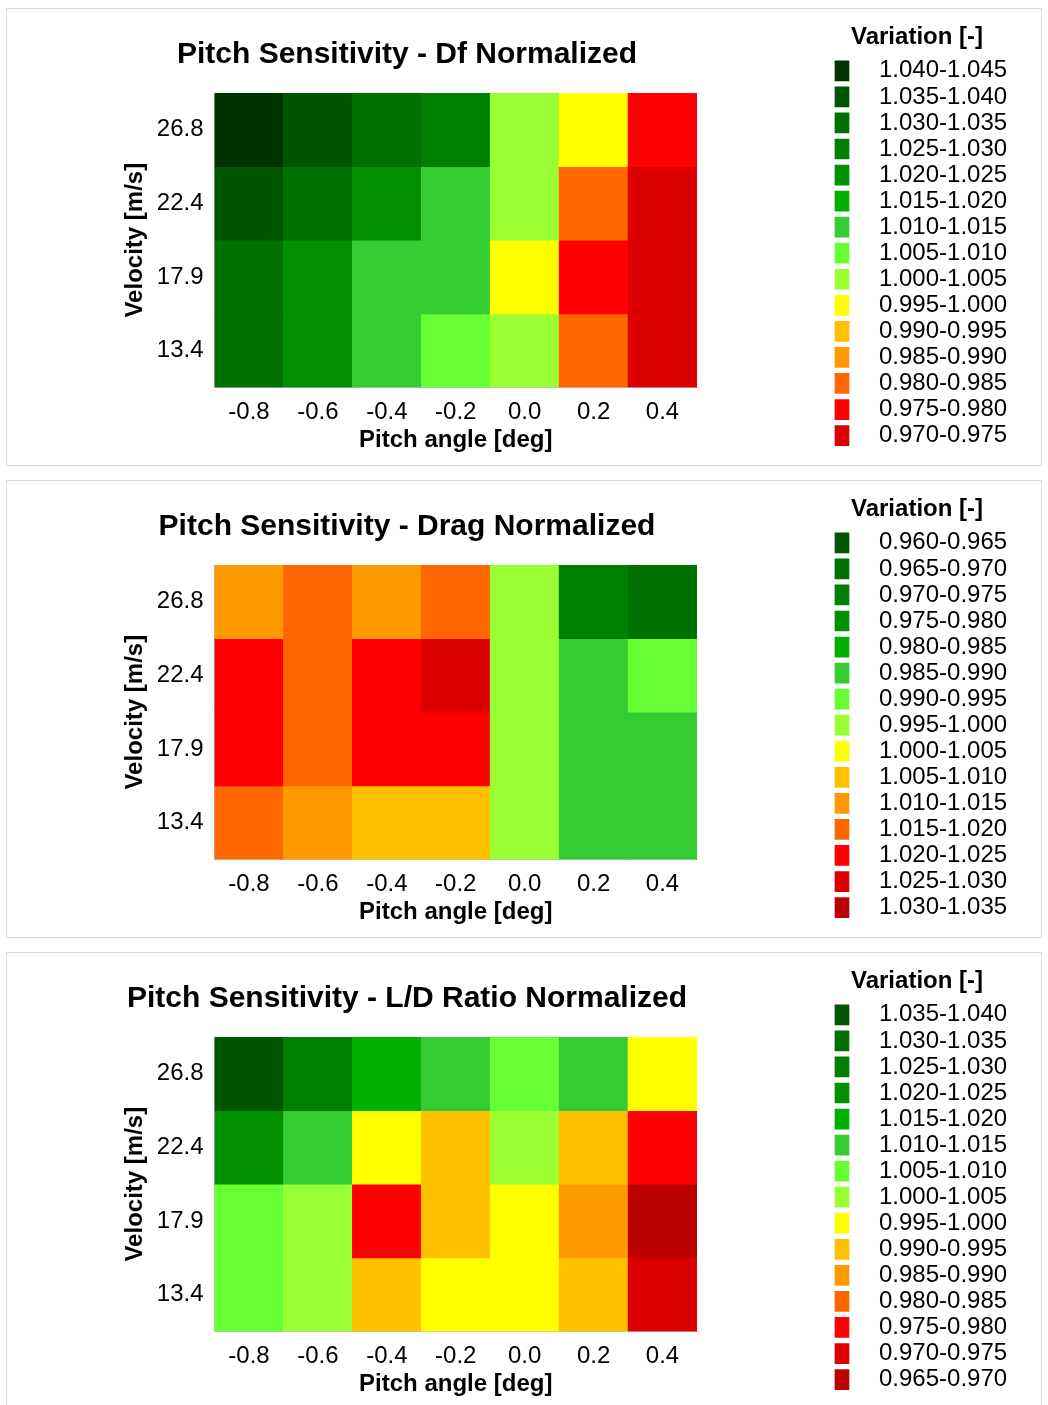 This screenshot has width=1048, height=1405. What do you see at coordinates (407, 525) in the screenshot?
I see `chart-title: Pitch Sensitivity - Drag Normalized` at bounding box center [407, 525].